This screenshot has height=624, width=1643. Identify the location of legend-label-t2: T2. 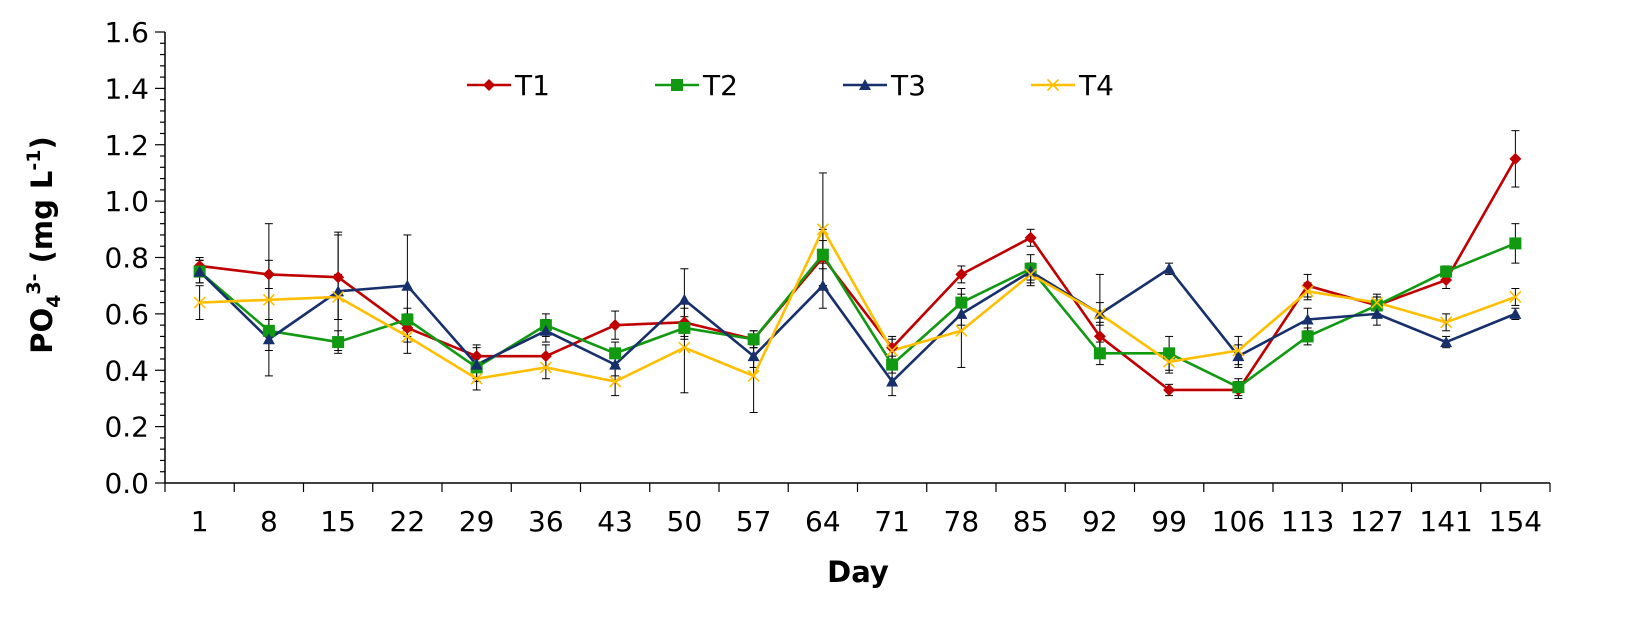
(720, 85).